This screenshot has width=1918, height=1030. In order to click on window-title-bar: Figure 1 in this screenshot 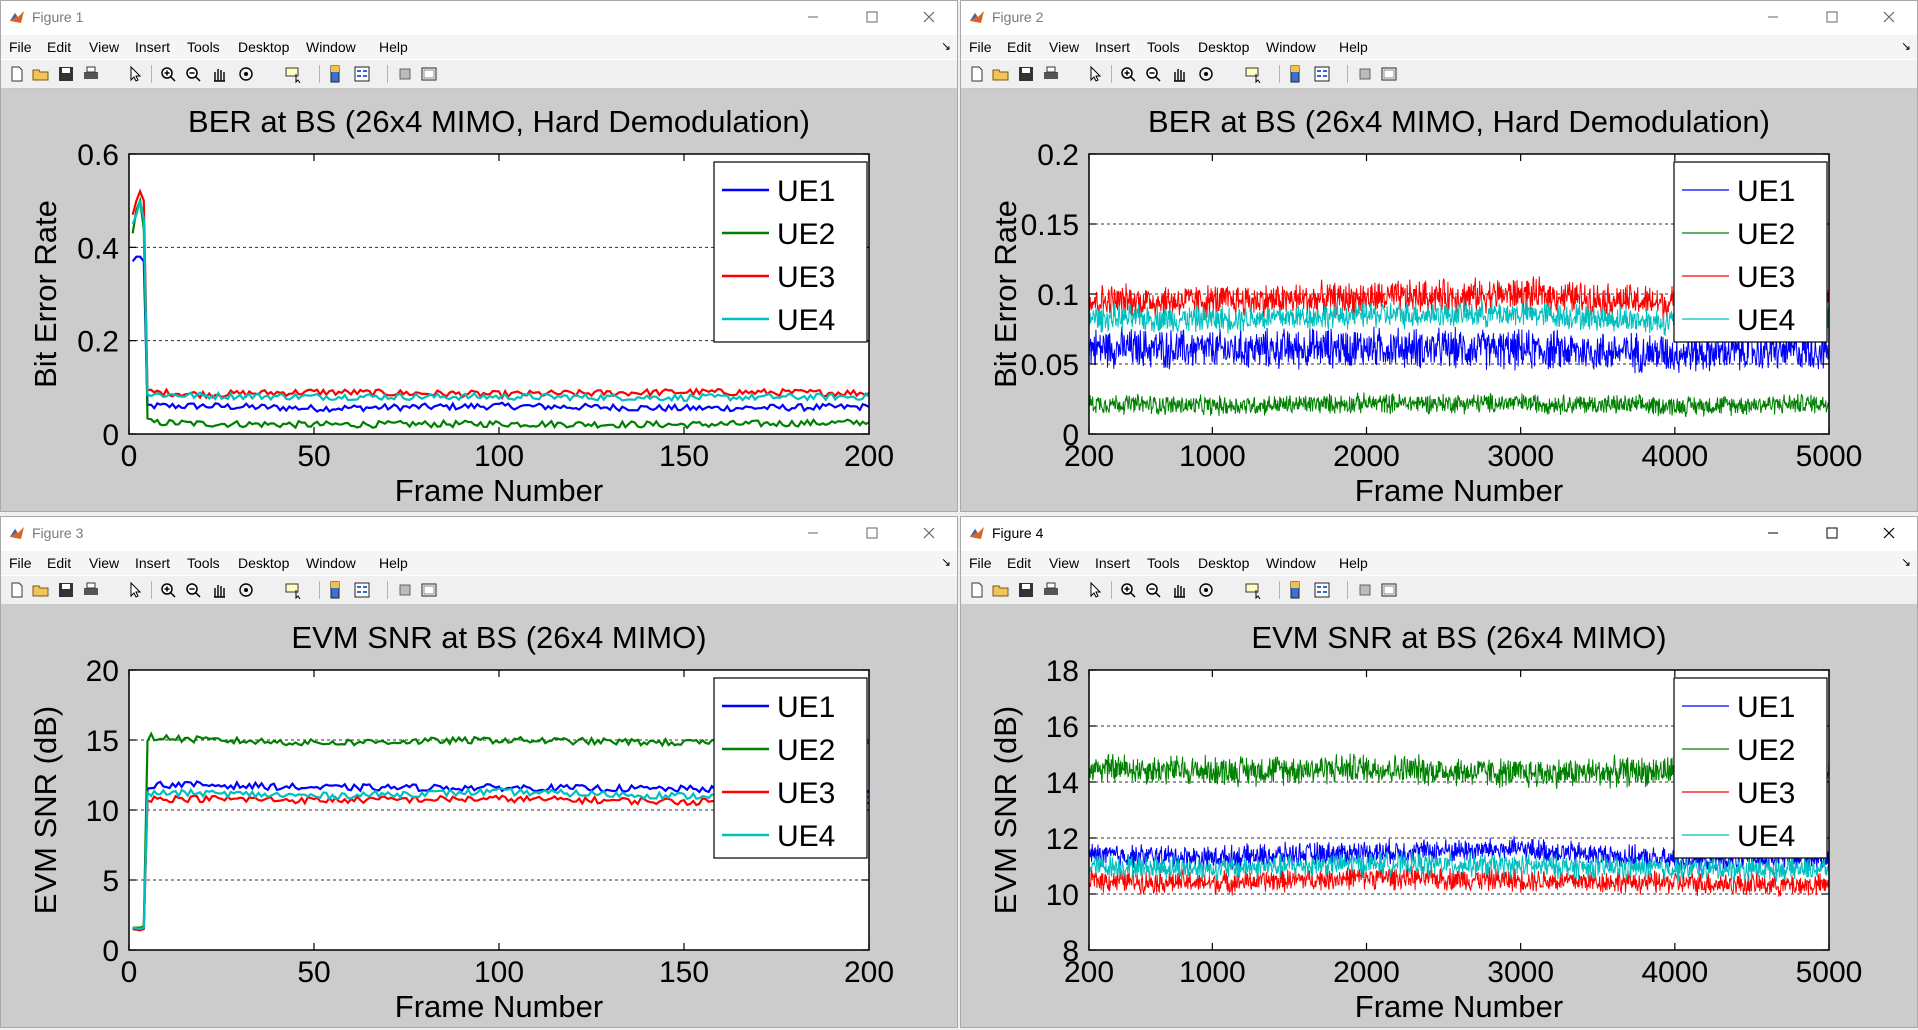, I will do `click(479, 17)`.